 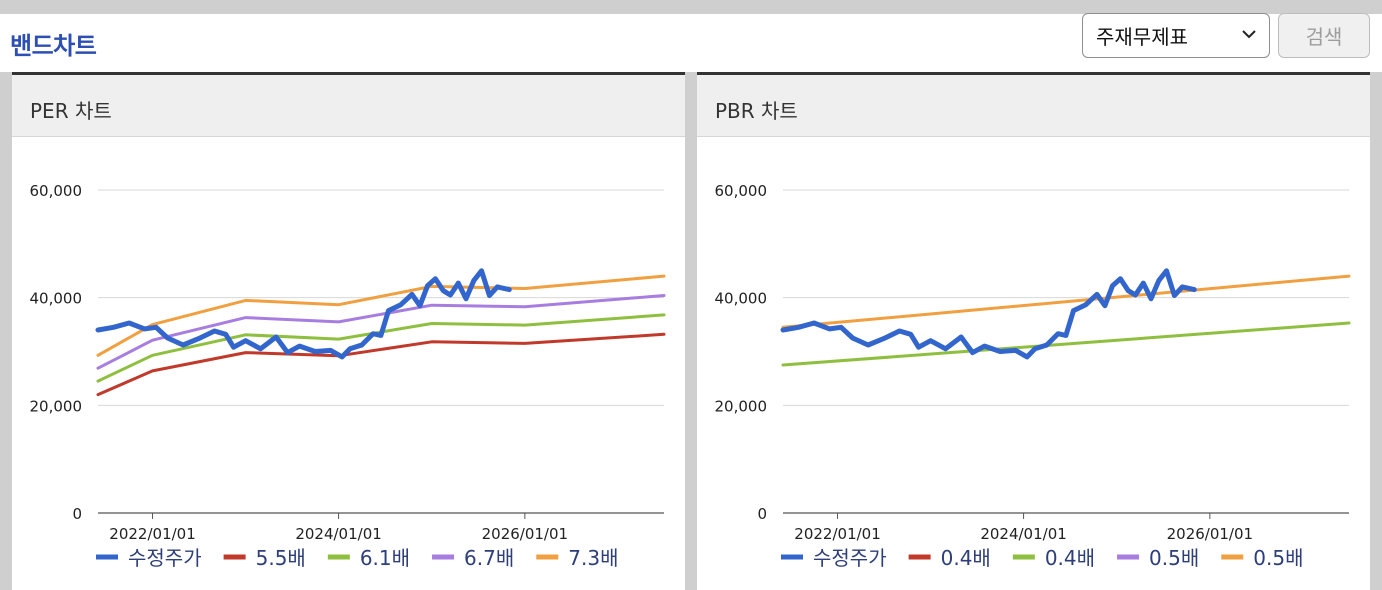 What do you see at coordinates (71, 111) in the screenshot?
I see `per-chart-title: PER 차트` at bounding box center [71, 111].